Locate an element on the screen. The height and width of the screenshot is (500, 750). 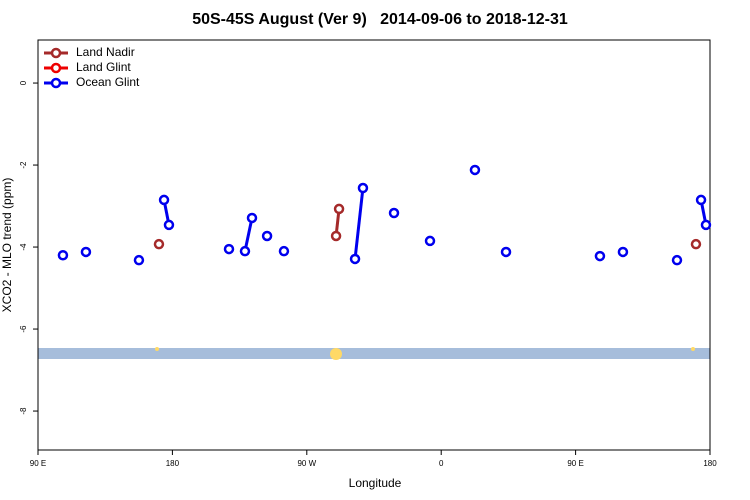
x-tick-label: 0 is located at coordinates (441, 463).